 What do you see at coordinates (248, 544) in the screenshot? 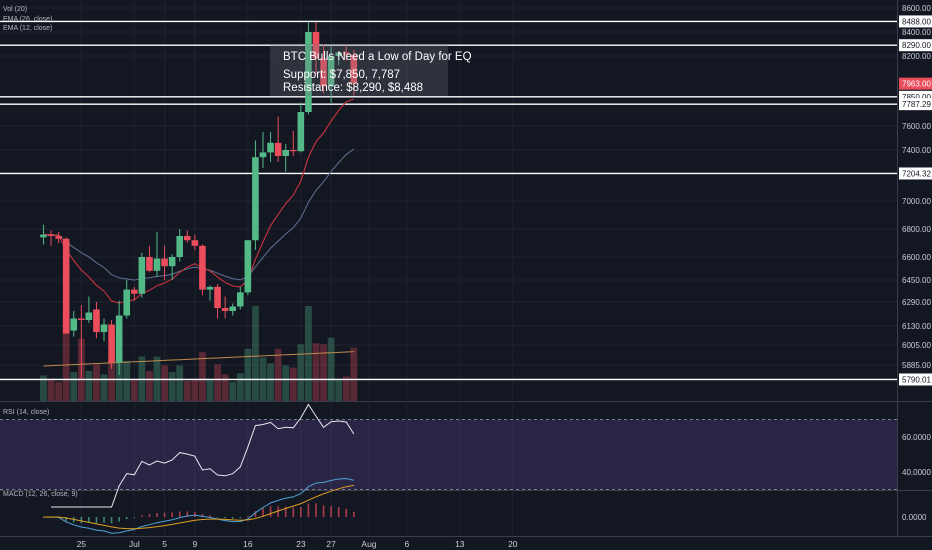
I see `x-tick-label: 16` at bounding box center [248, 544].